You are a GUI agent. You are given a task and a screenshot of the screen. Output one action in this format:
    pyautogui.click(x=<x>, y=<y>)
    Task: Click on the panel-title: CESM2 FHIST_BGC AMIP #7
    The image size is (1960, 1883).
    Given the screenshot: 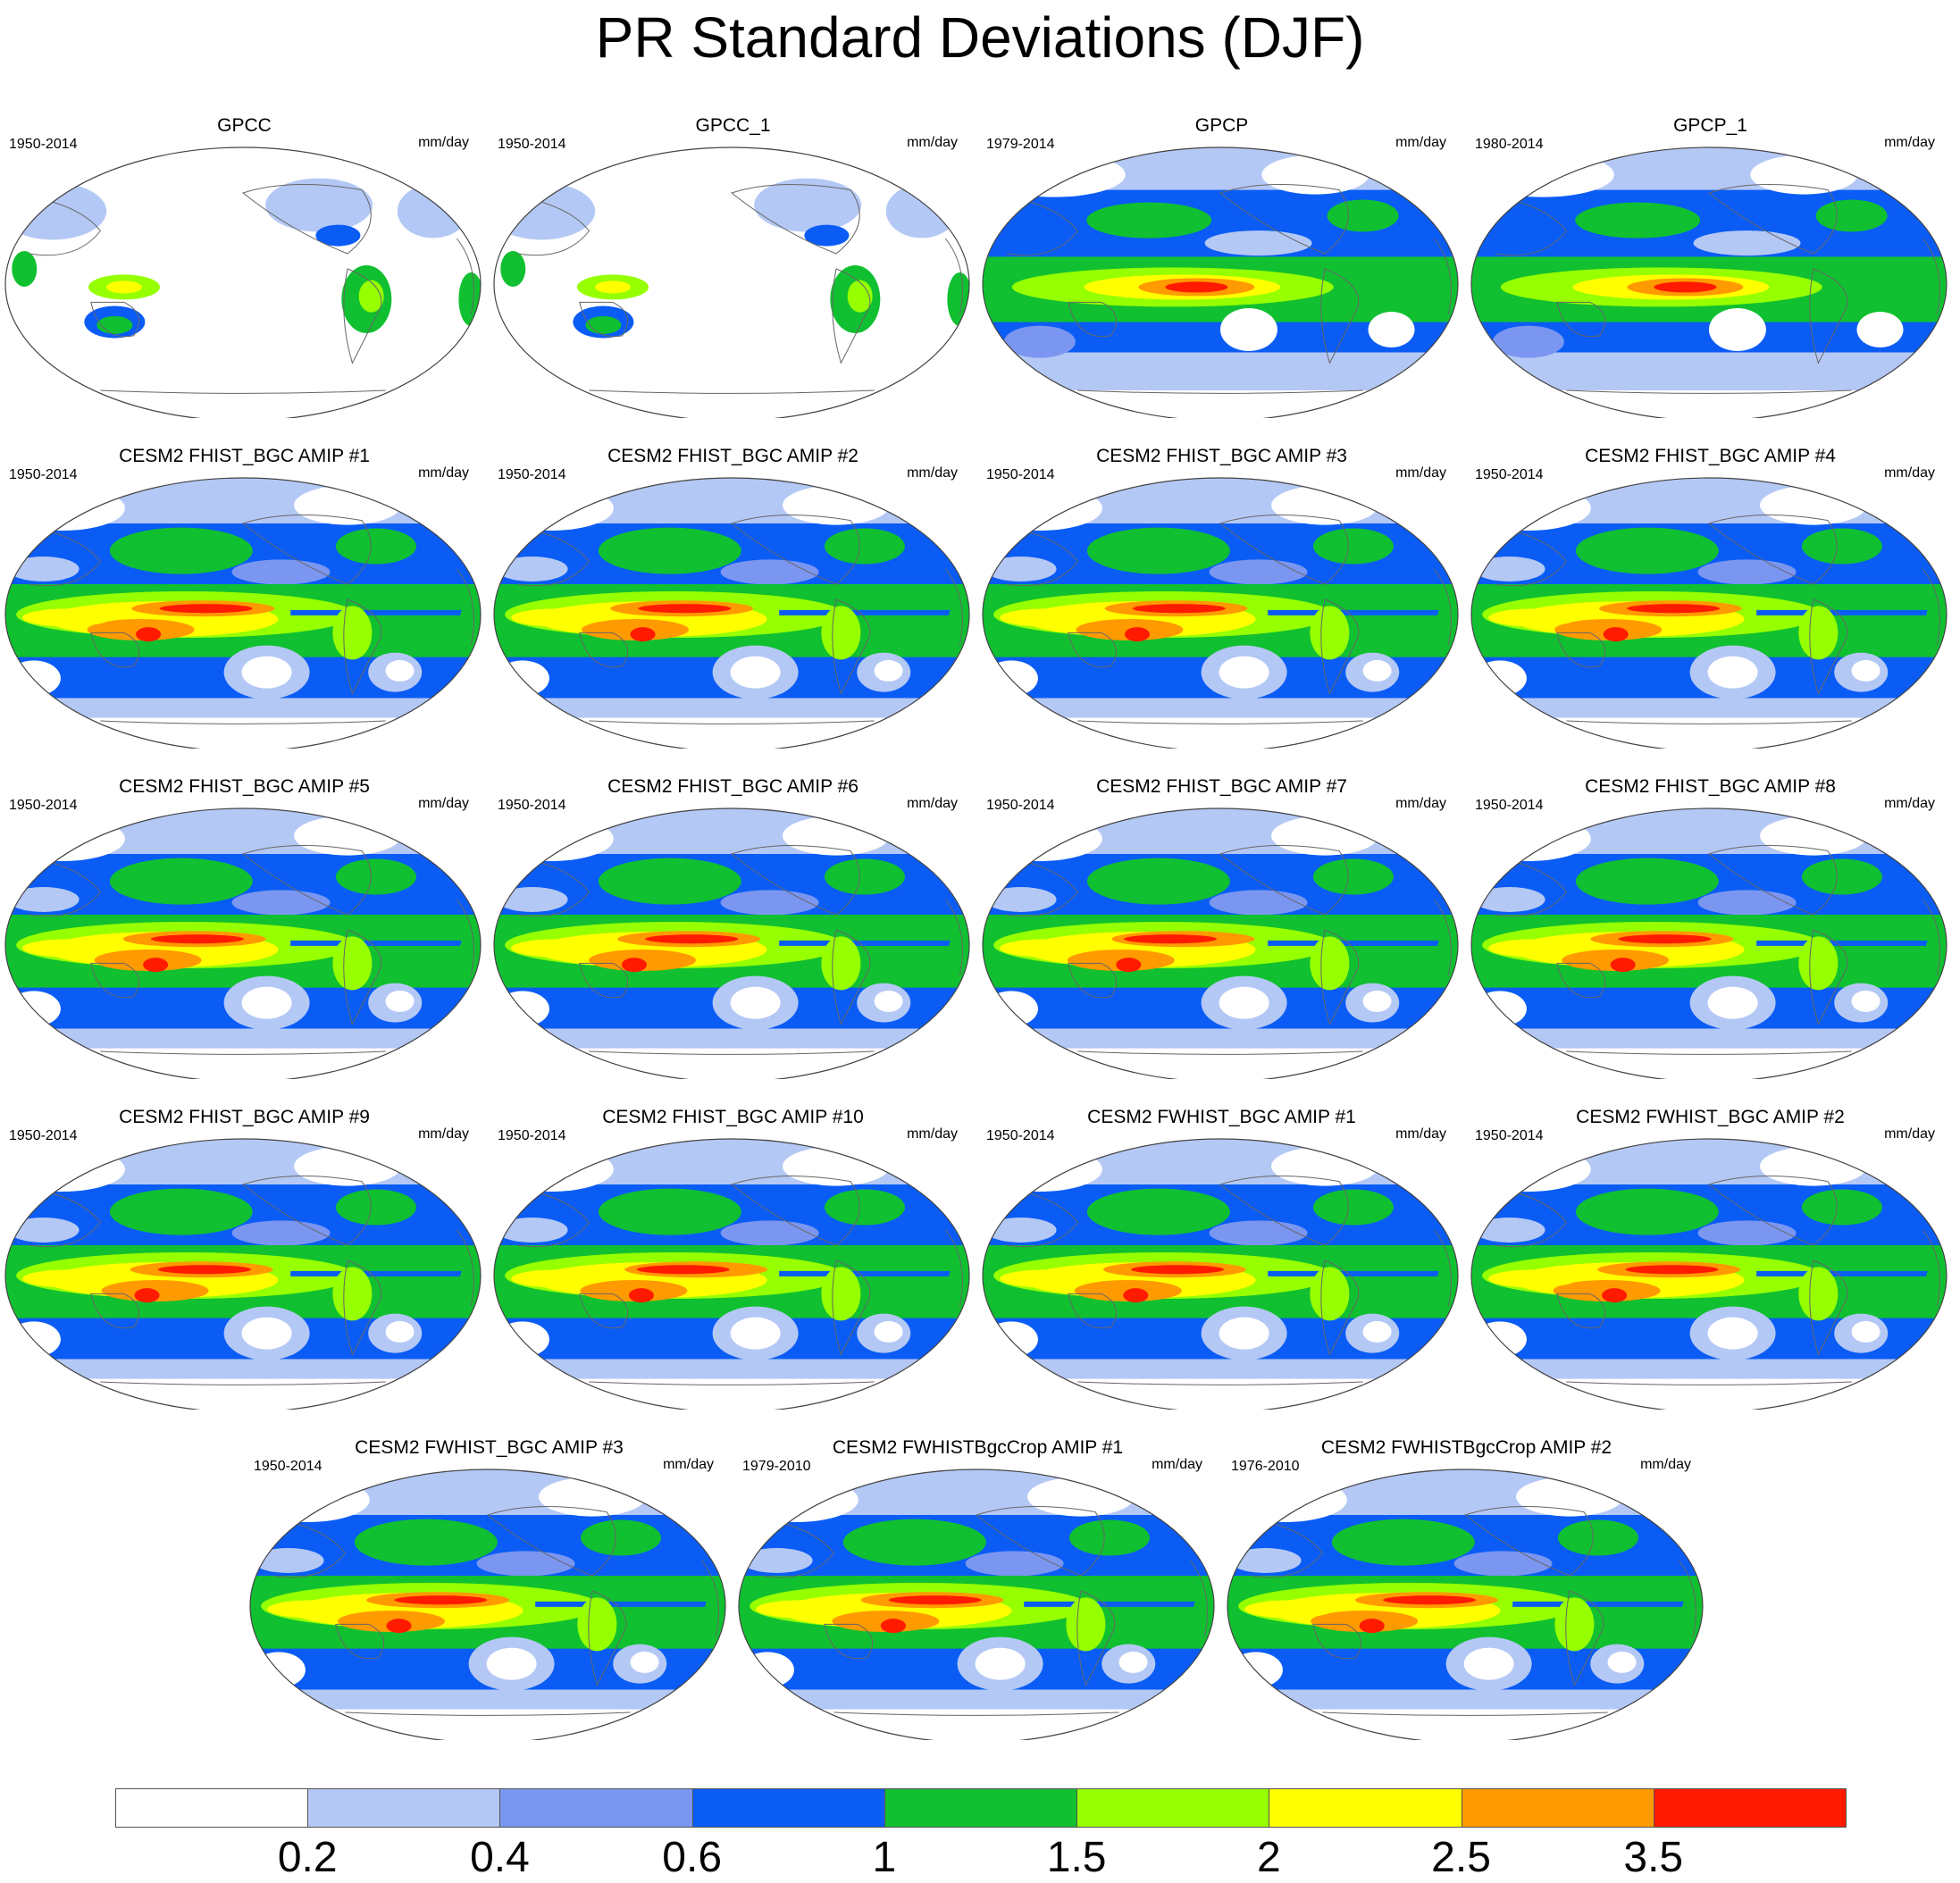 What is the action you would take?
    pyautogui.click(x=1221, y=787)
    